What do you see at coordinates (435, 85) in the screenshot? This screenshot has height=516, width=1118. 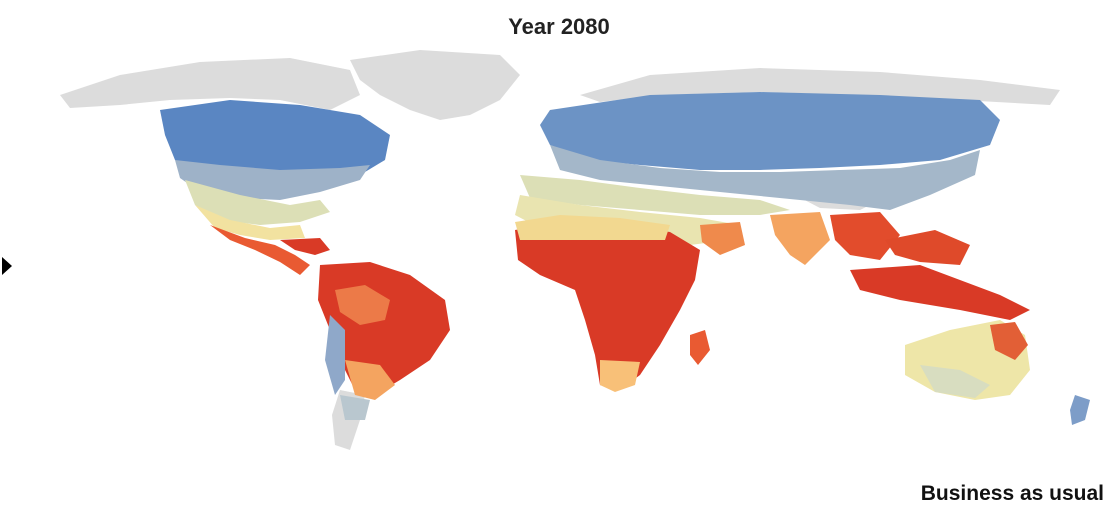 I see `greenland` at bounding box center [435, 85].